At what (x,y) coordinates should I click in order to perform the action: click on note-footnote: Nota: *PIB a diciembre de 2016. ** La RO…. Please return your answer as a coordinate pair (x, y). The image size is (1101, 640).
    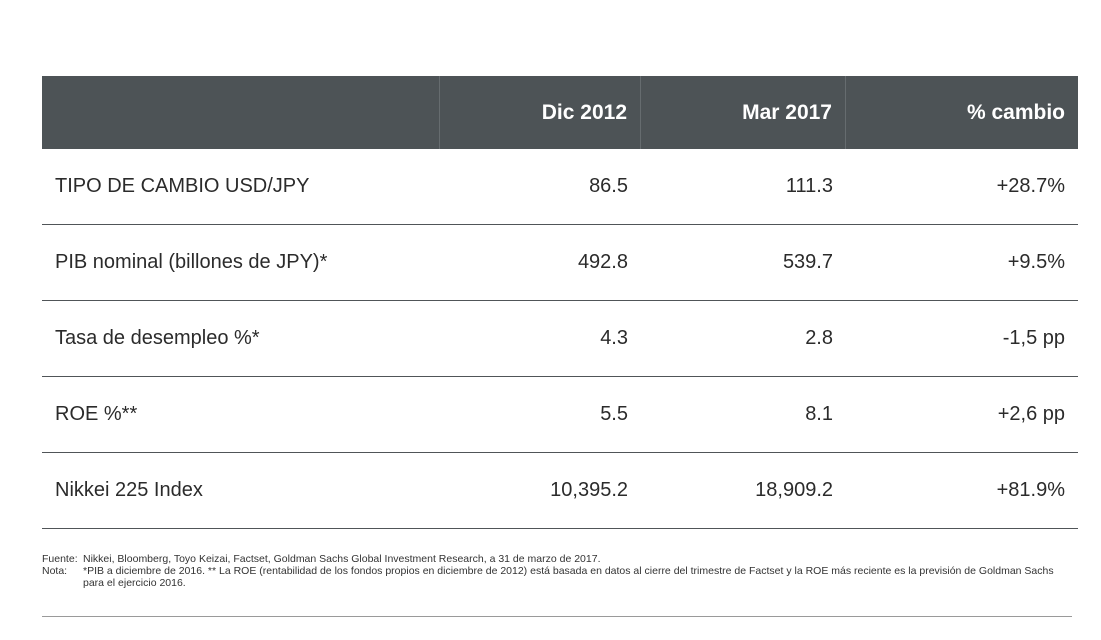
    Looking at the image, I should click on (557, 577).